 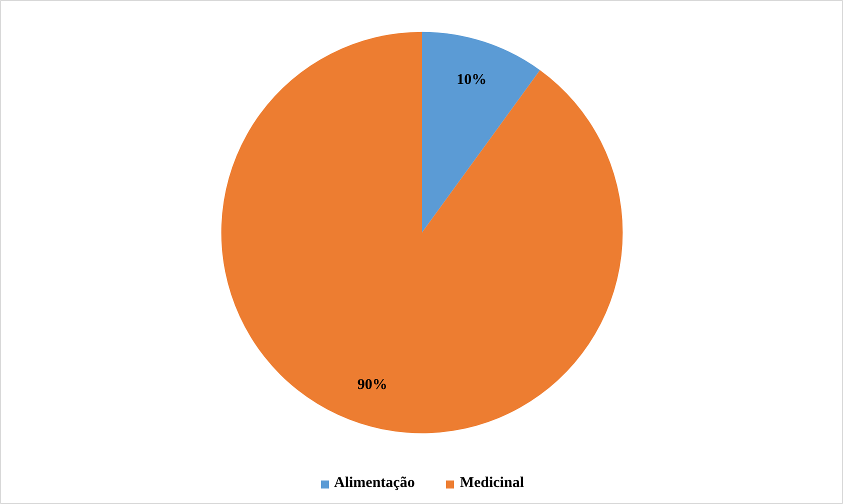 I want to click on data-label: 90%, so click(x=372, y=385).